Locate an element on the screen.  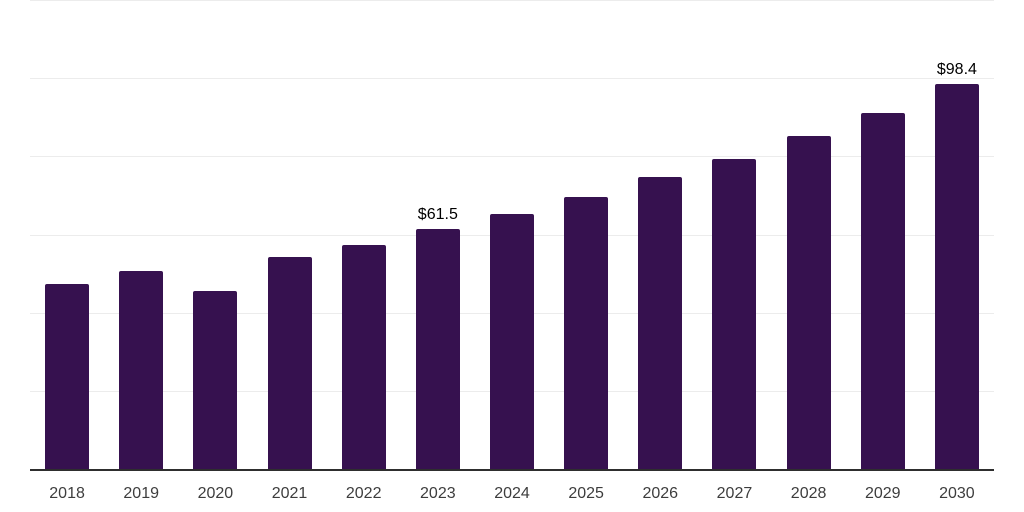
bar-slot-2029: 2029 is located at coordinates (883, 251).